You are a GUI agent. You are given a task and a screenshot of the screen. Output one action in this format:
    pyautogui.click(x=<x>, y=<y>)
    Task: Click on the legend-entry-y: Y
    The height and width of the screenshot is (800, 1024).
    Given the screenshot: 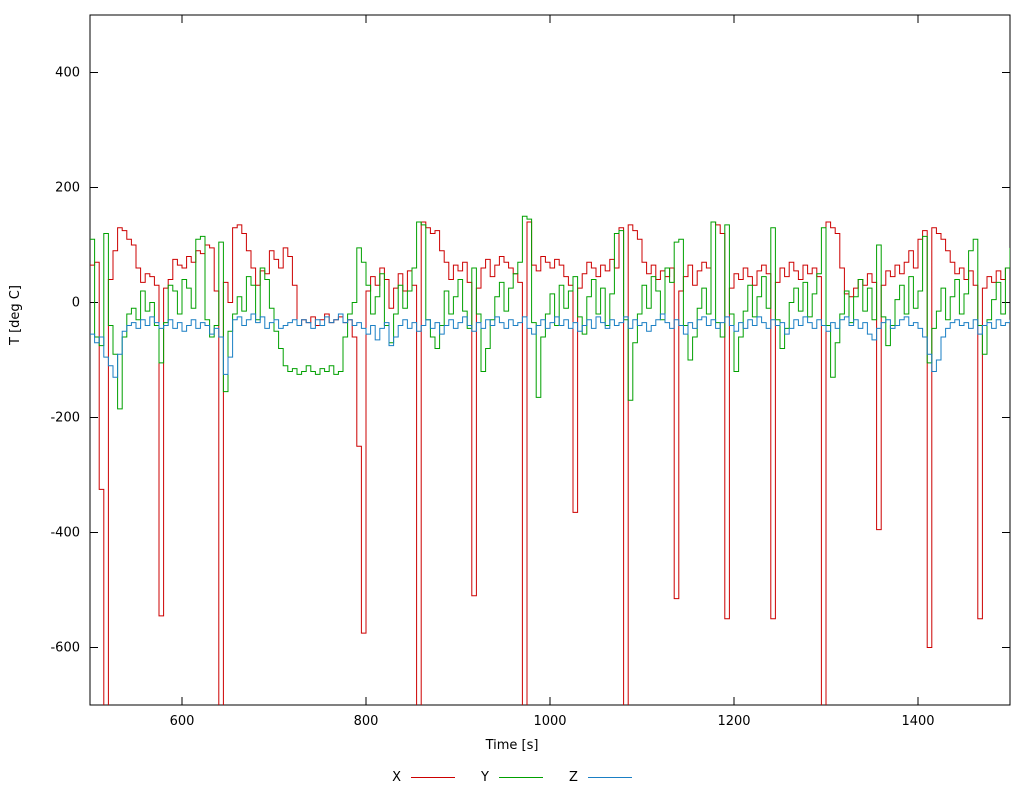 What is the action you would take?
    pyautogui.click(x=512, y=777)
    